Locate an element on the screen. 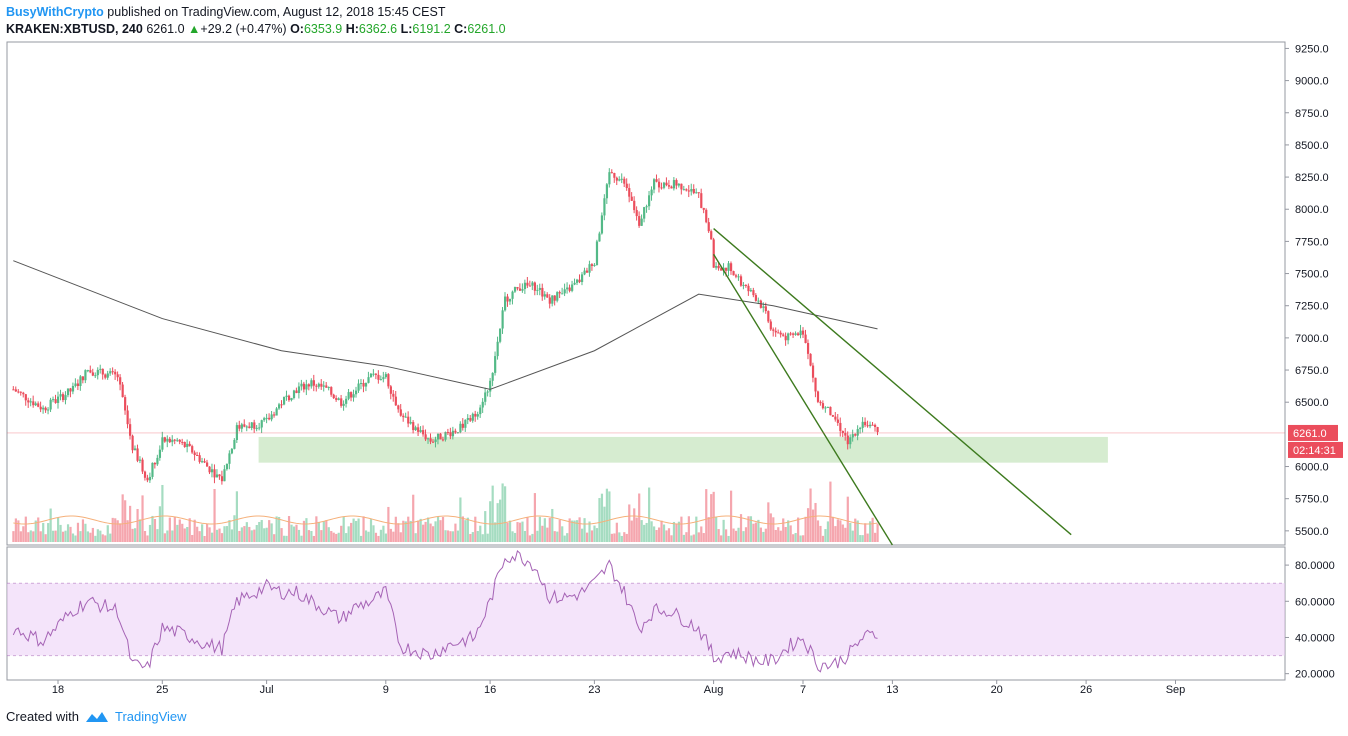 The image size is (1348, 736). price-tick-label: 6000.0 is located at coordinates (1312, 468).